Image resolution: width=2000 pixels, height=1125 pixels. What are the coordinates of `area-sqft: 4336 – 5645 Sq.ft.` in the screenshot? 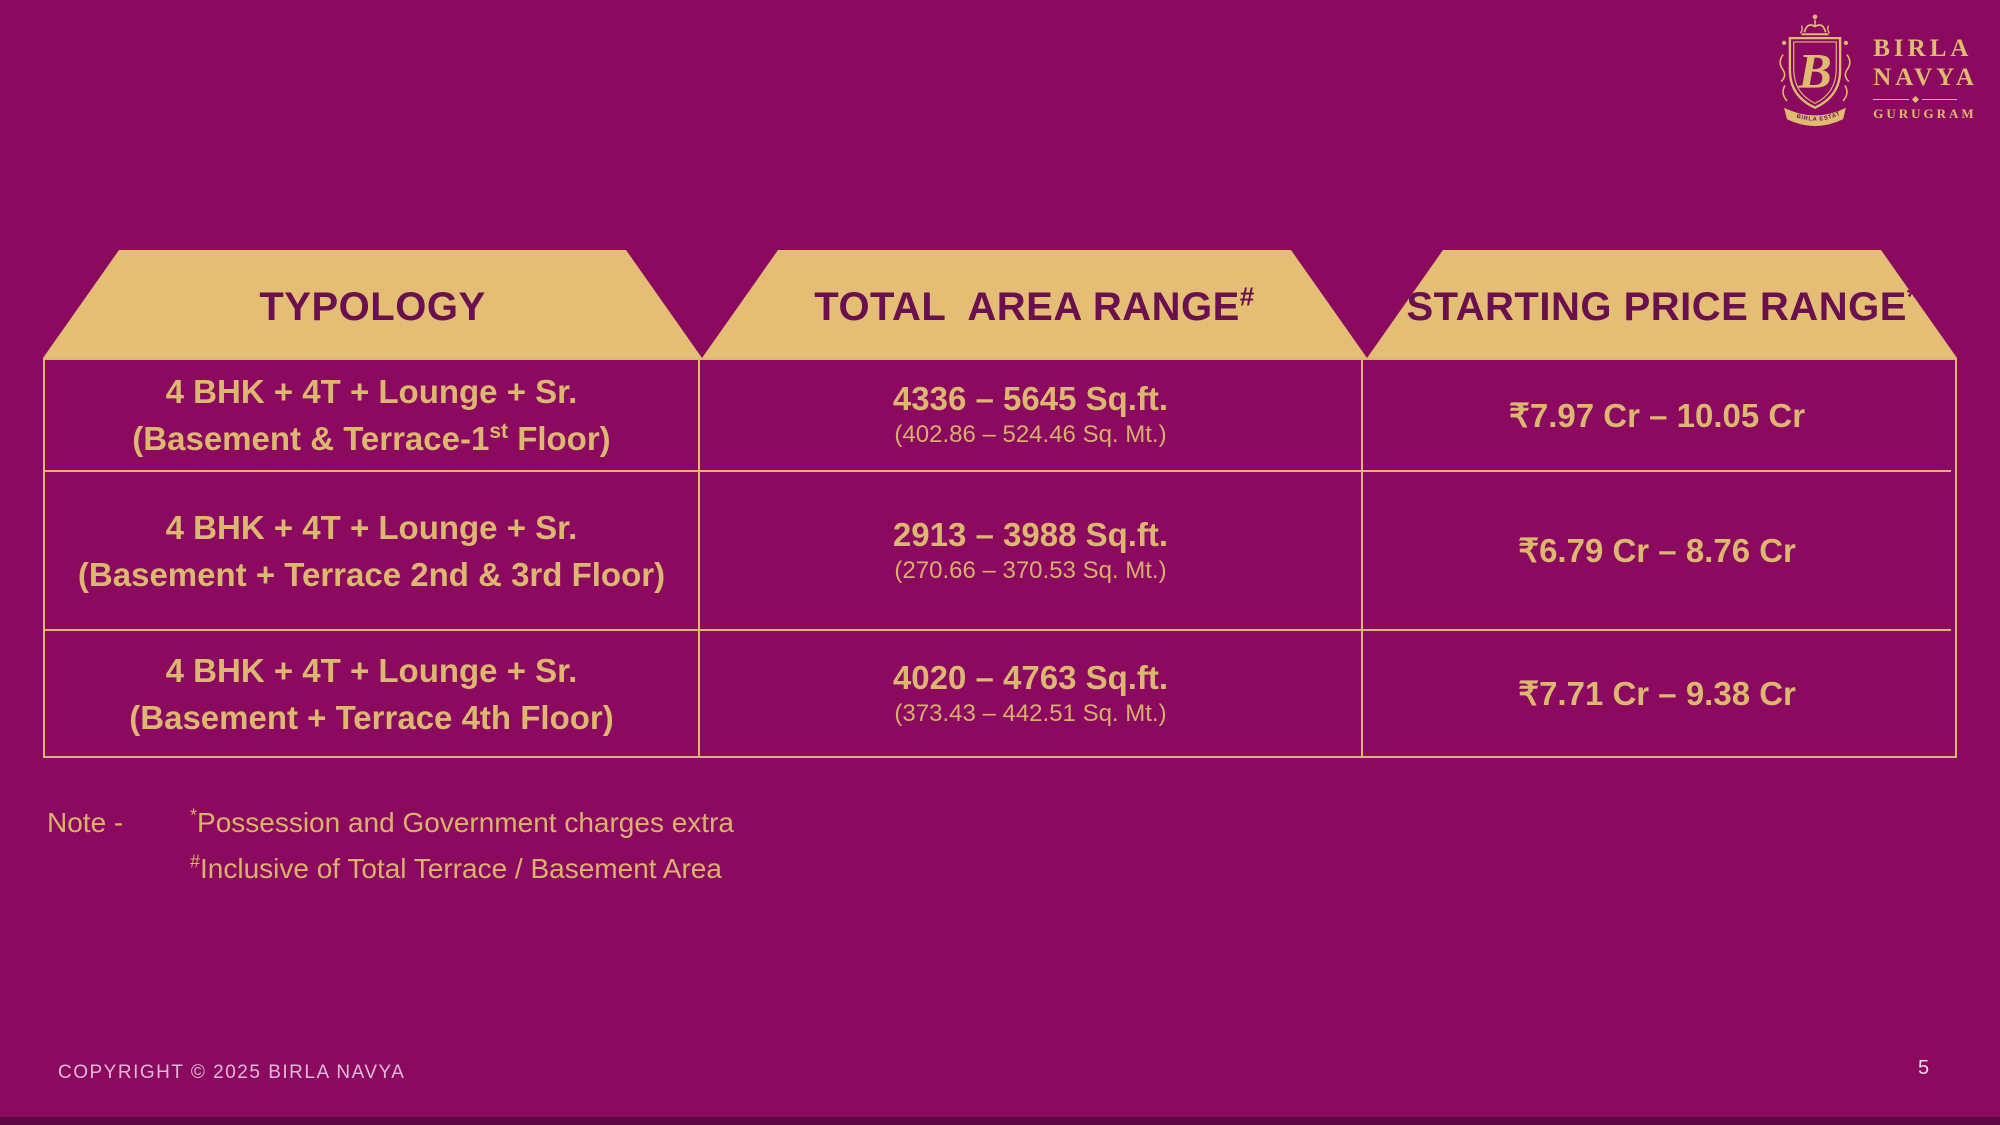 It's located at (1030, 398).